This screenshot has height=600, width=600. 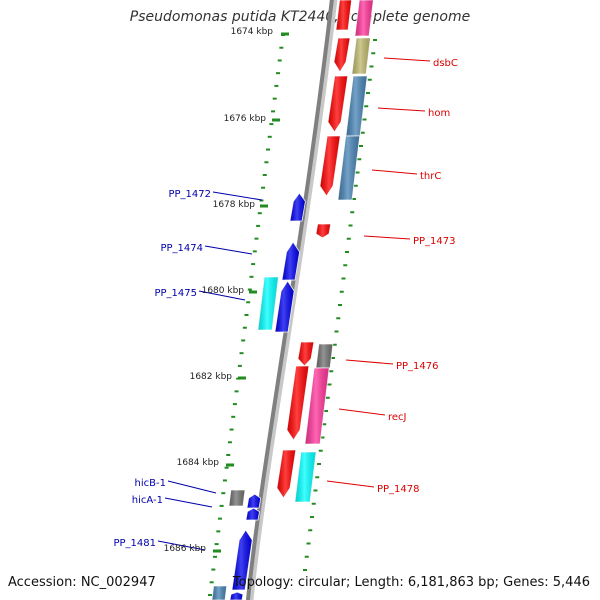 I want to click on forward-gene-label: dsbC, so click(x=445, y=63).